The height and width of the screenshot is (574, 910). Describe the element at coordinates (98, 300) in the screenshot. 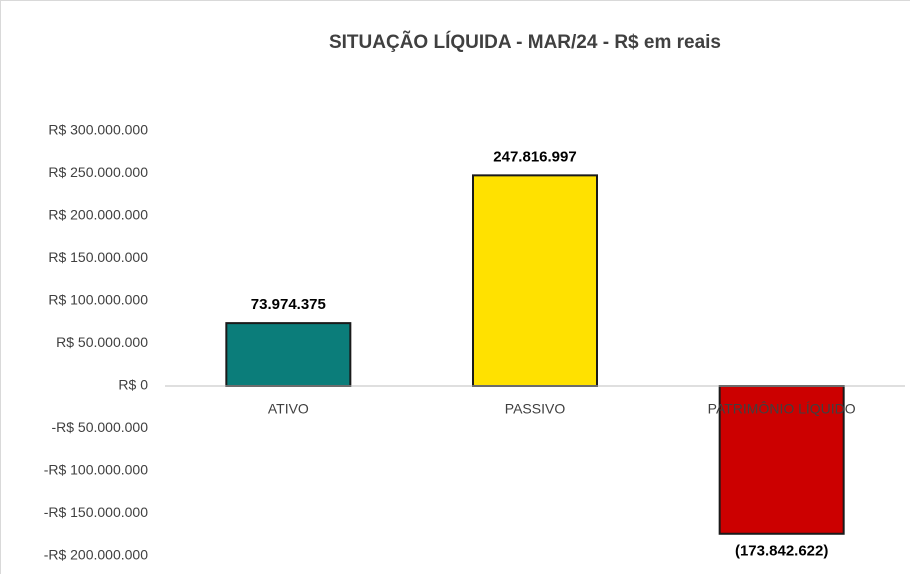

I see `y-tick-label: R$ 100.000.000` at that location.